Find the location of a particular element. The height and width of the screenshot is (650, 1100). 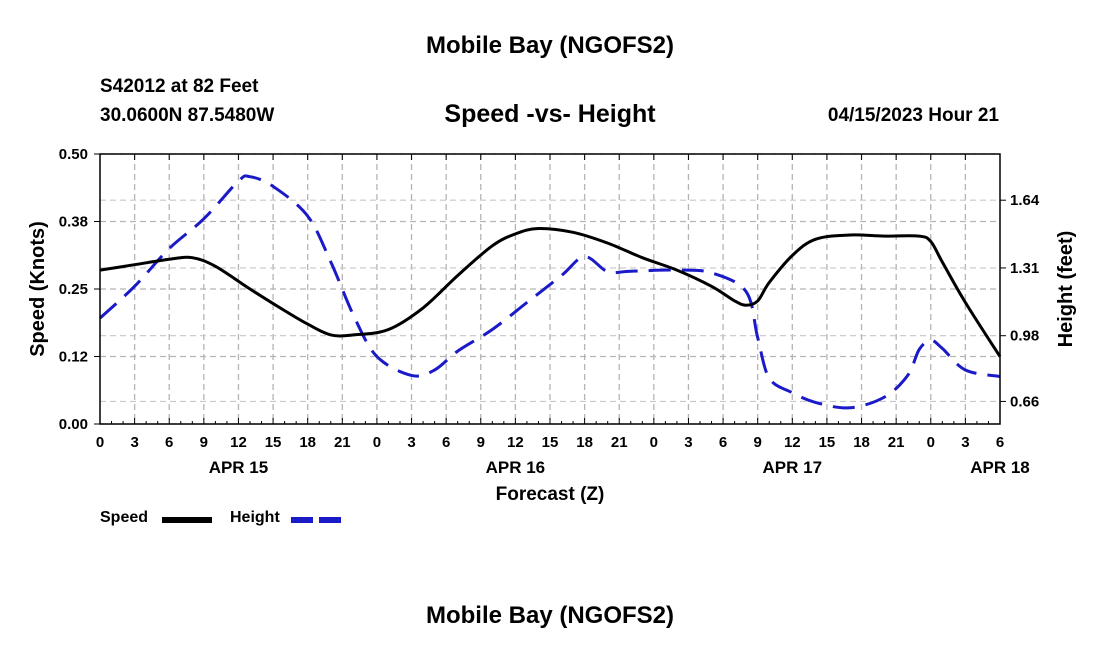

y-axis-label-left: Speed (Knots) is located at coordinates (38, 289).